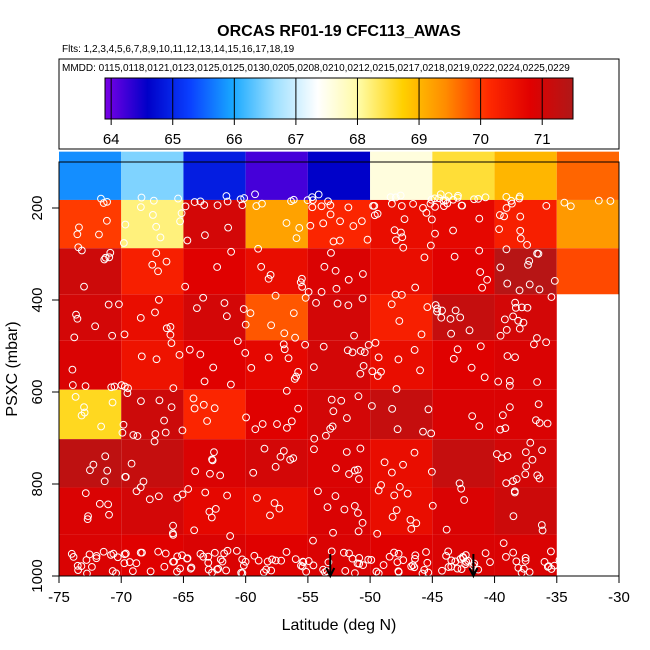 The width and height of the screenshot is (650, 650). Describe the element at coordinates (246, 597) in the screenshot. I see `x-tick-label: -60` at that location.